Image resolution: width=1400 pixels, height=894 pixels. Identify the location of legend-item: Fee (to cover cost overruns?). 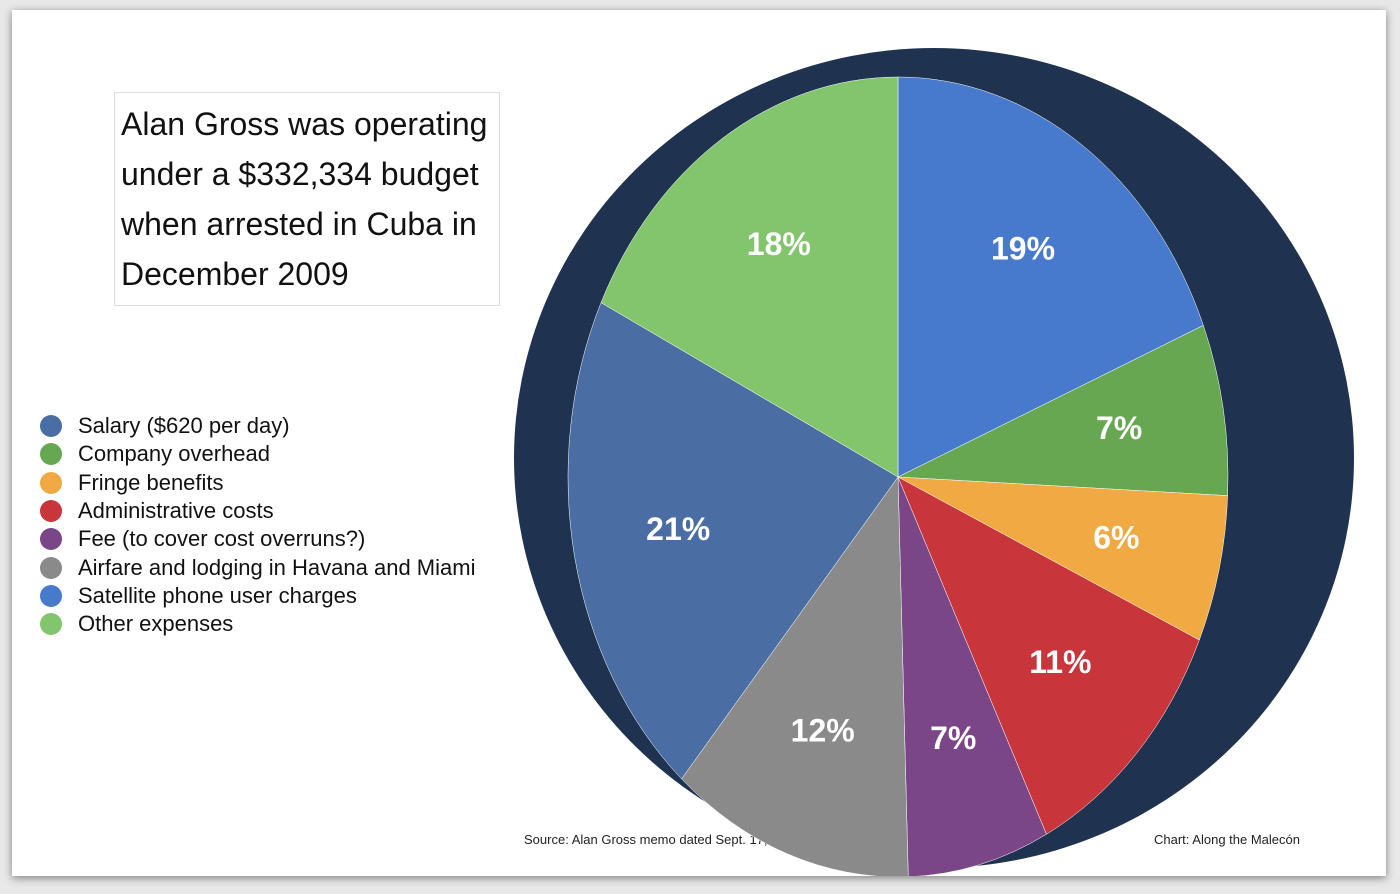
(257, 539).